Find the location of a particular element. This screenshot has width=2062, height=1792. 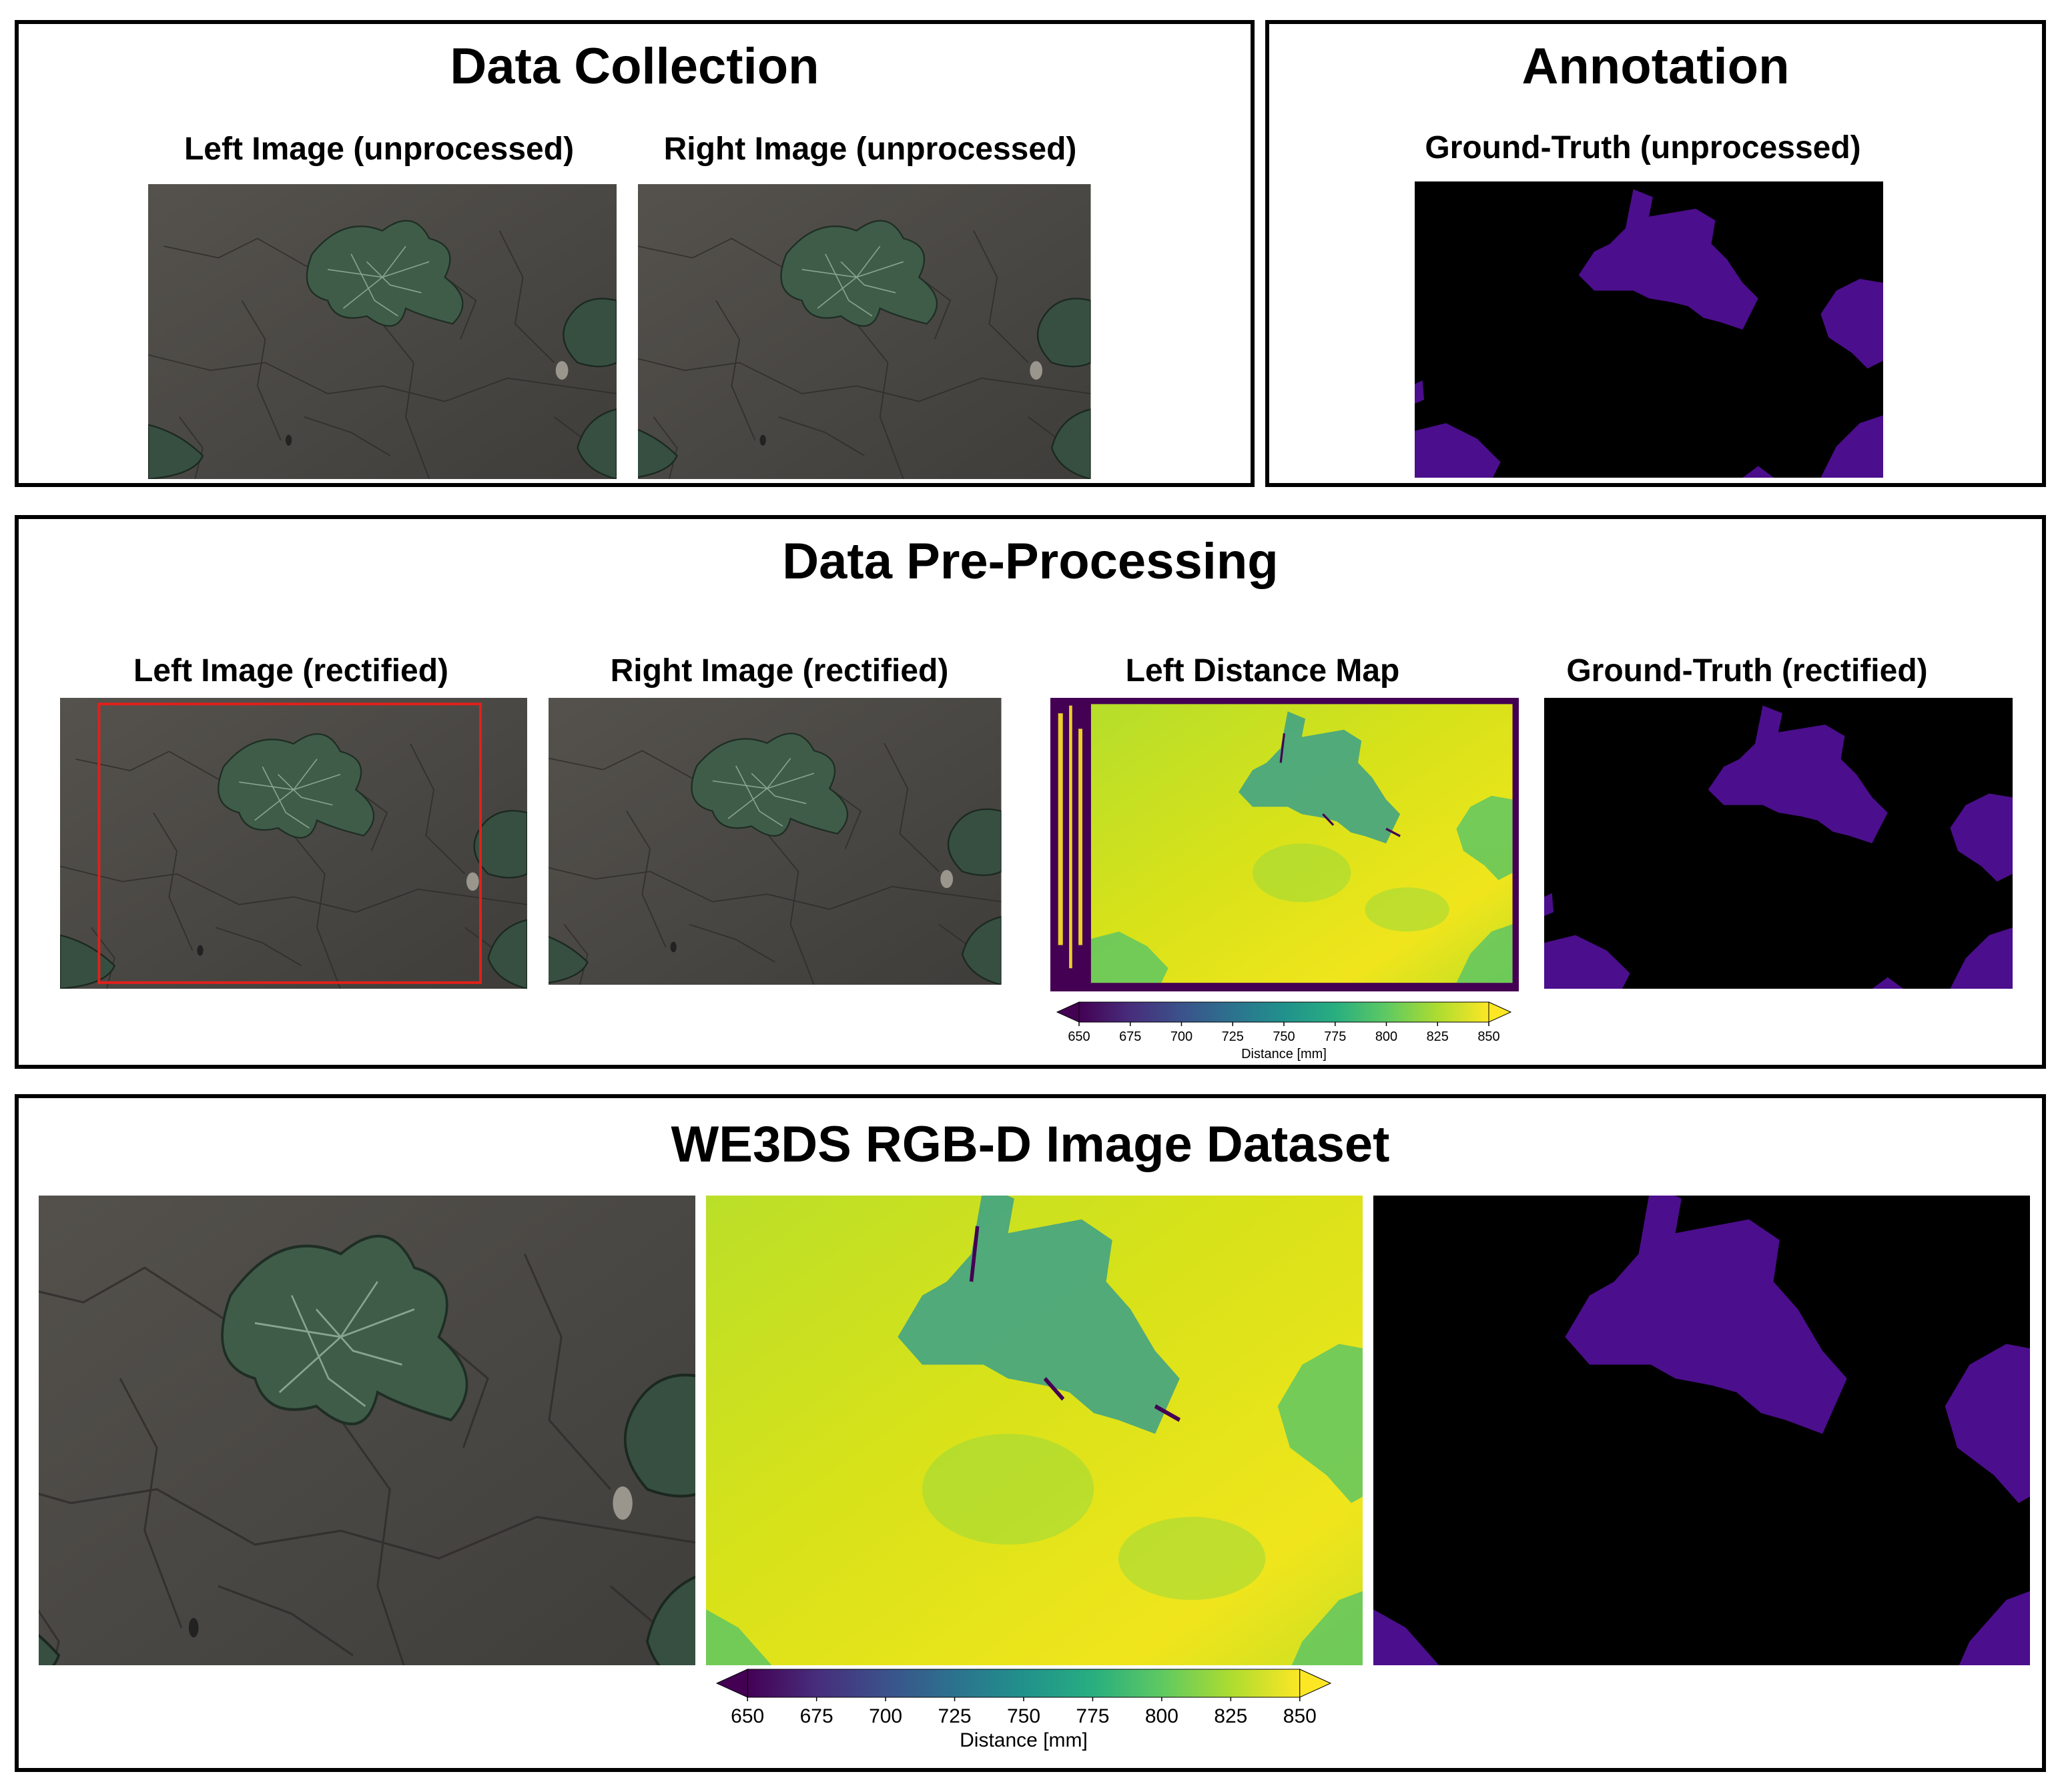

right-image-rectified is located at coordinates (783, 841).